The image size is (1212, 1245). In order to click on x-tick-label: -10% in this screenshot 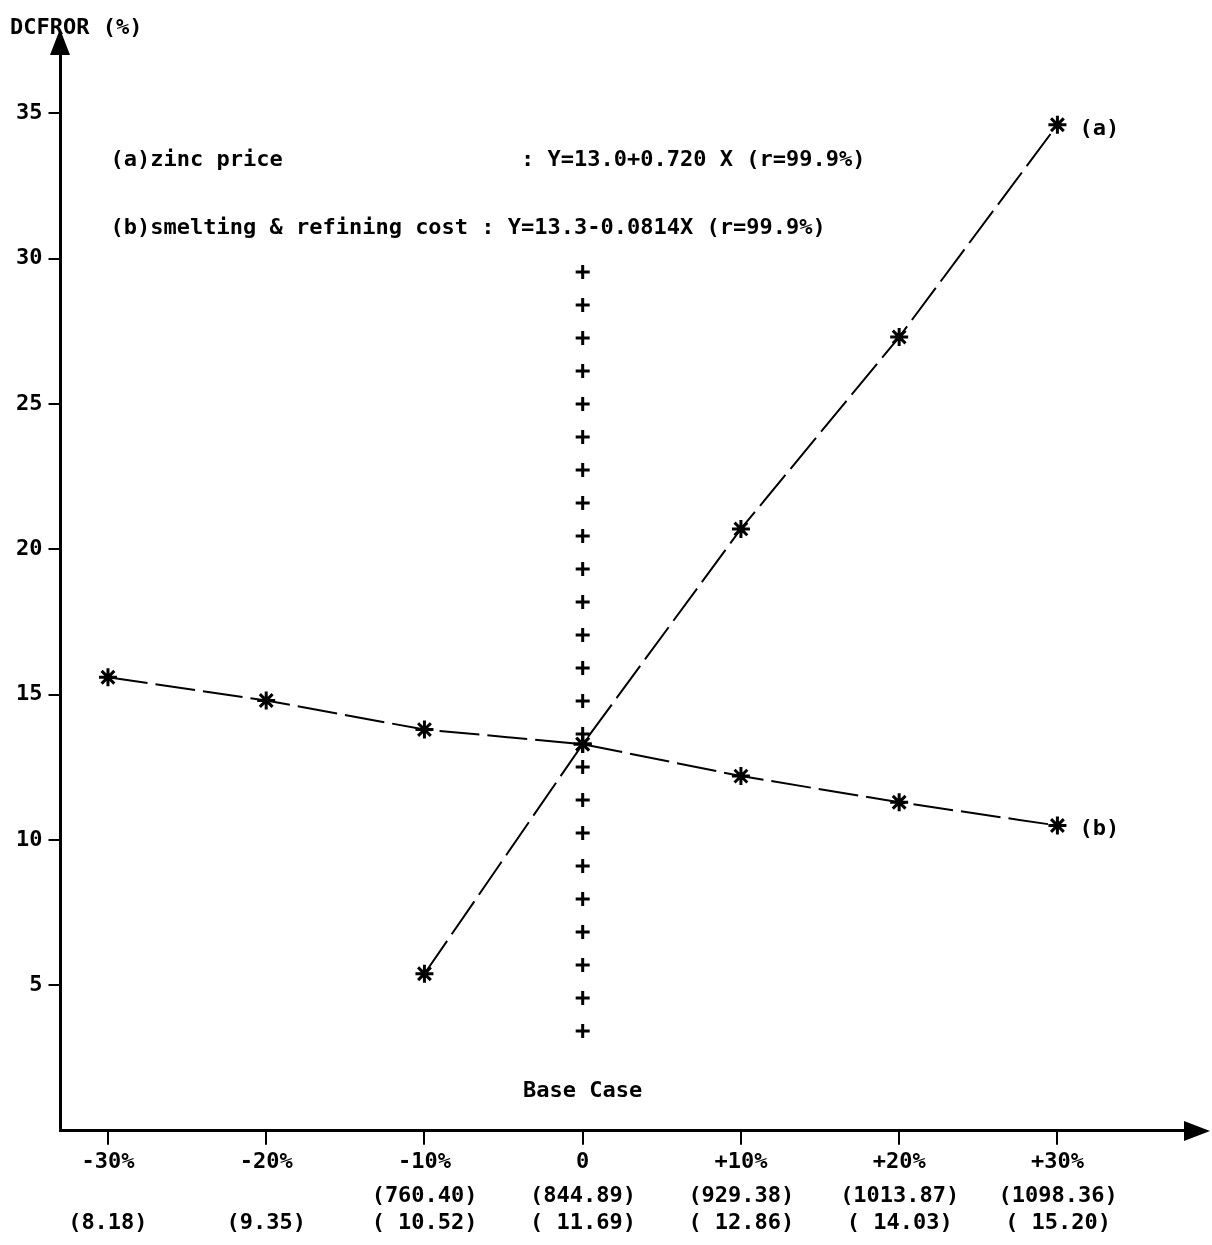, I will do `click(424, 1160)`.